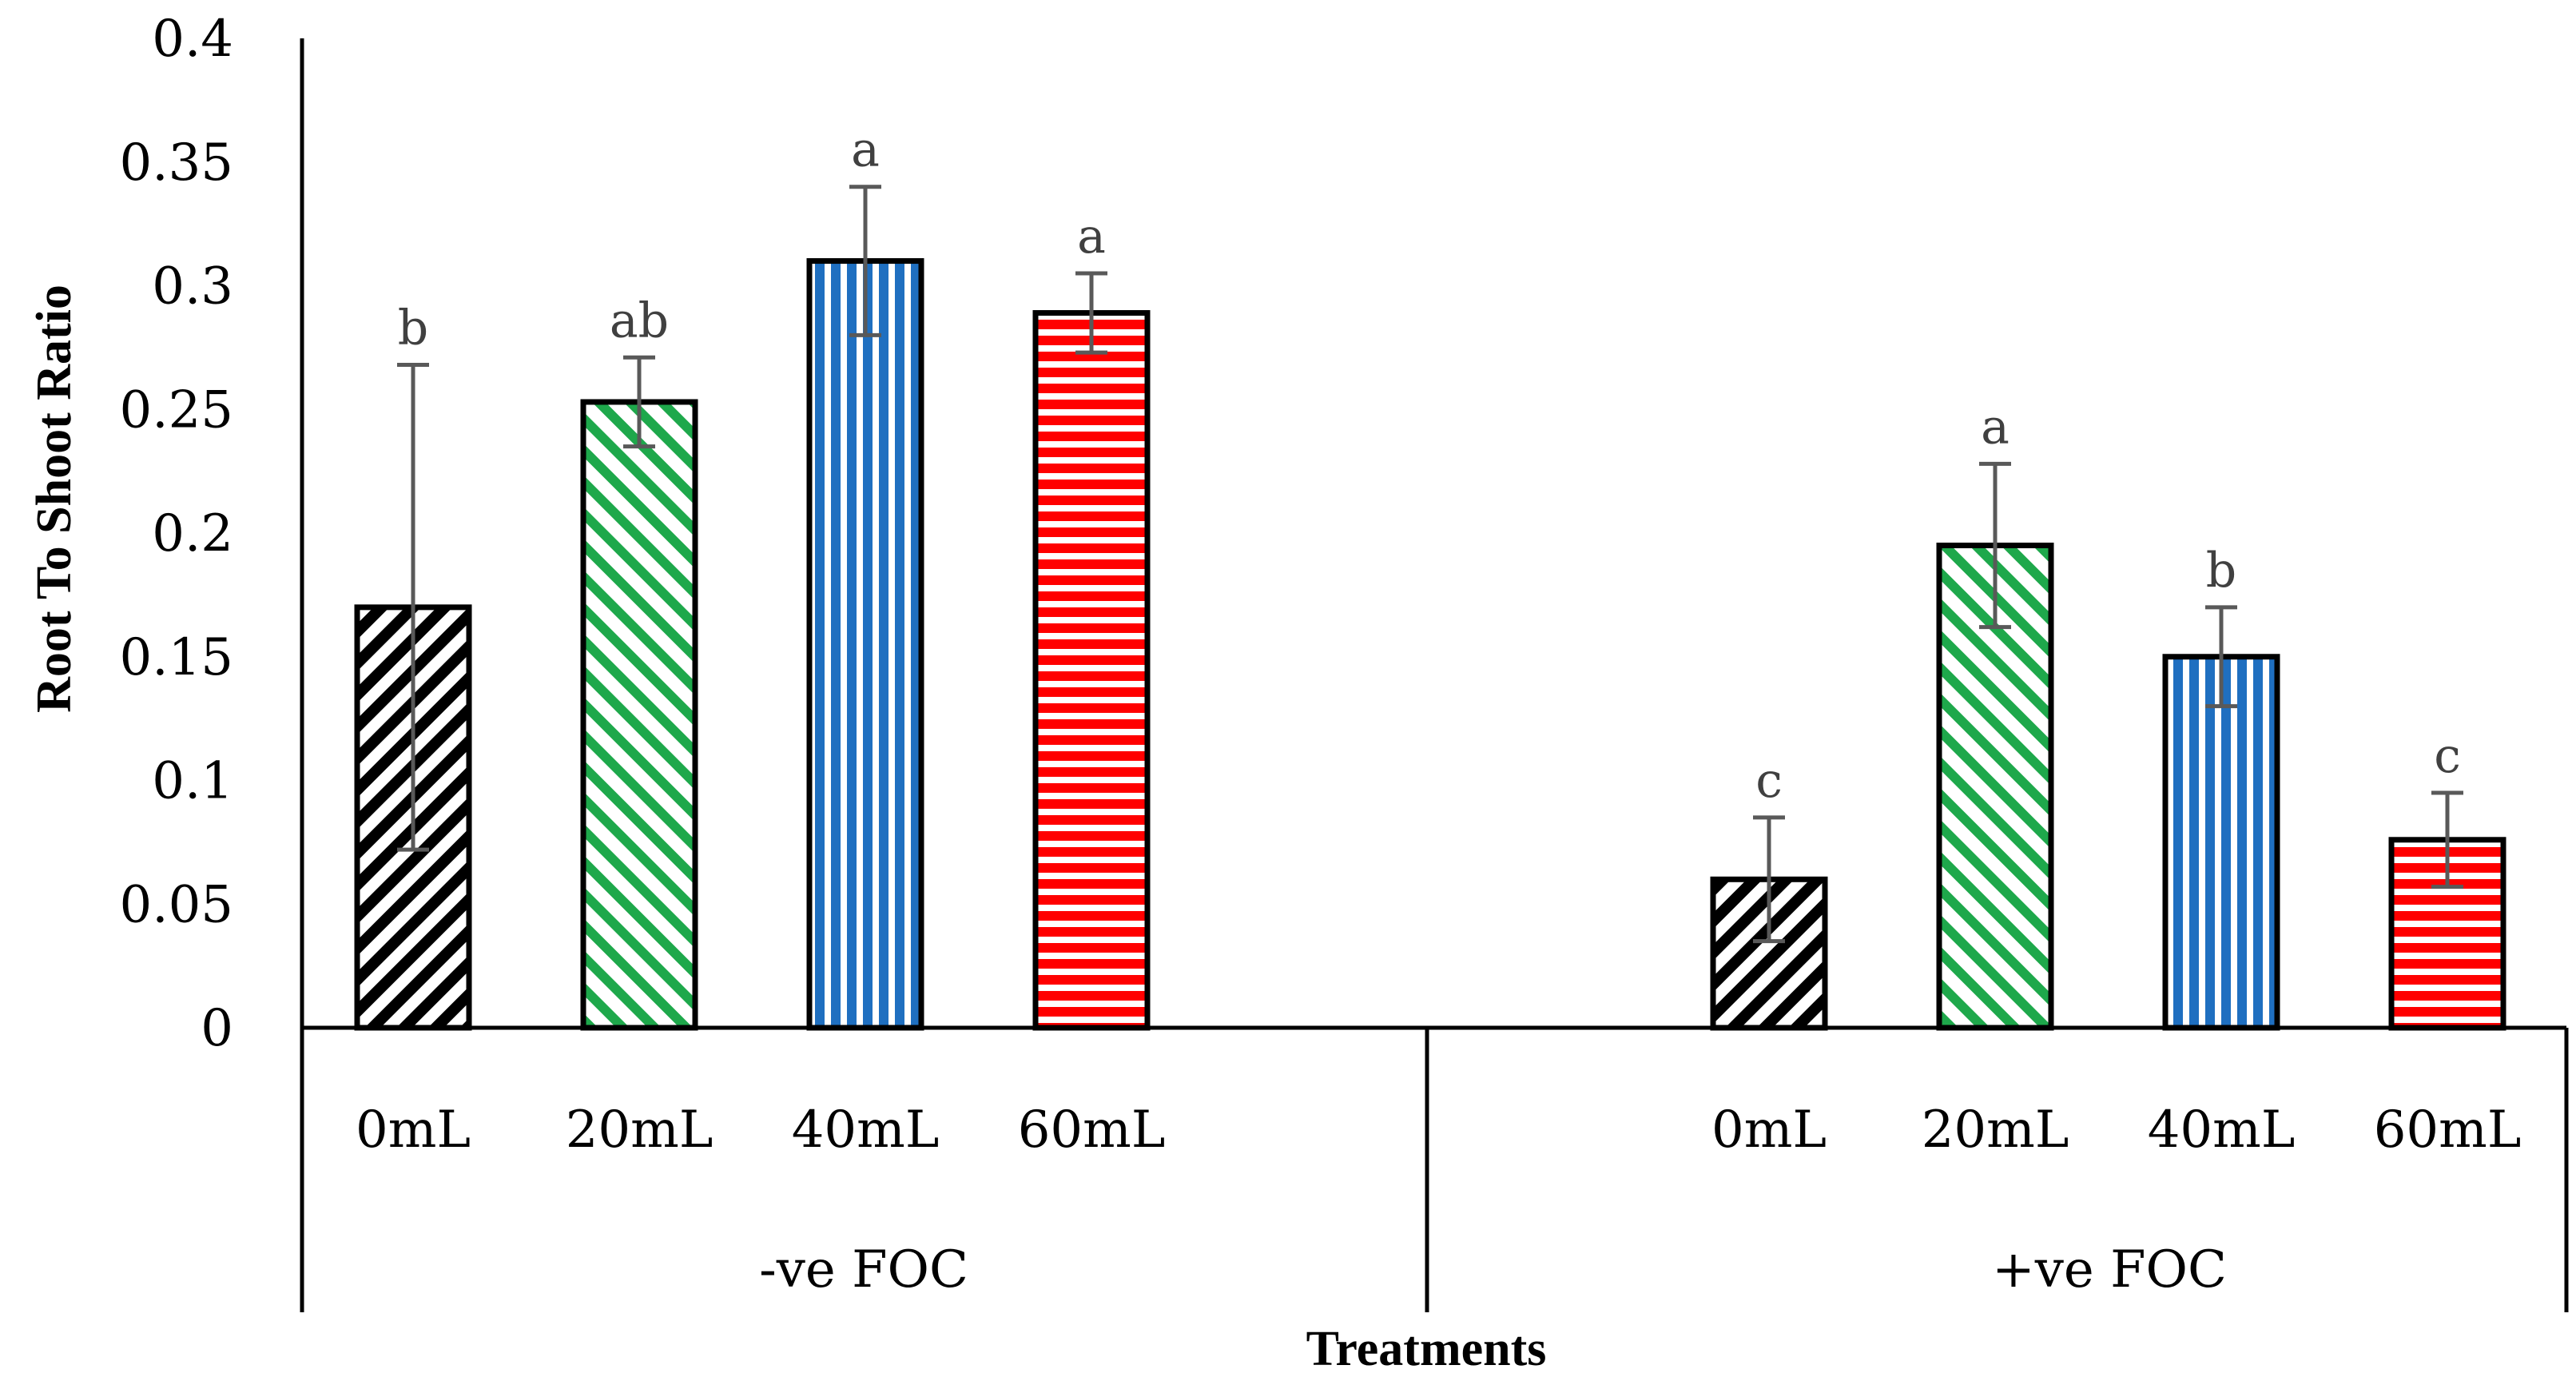 The image size is (2576, 1381). Describe the element at coordinates (192, 781) in the screenshot. I see `y-tick-label: 0.1` at that location.